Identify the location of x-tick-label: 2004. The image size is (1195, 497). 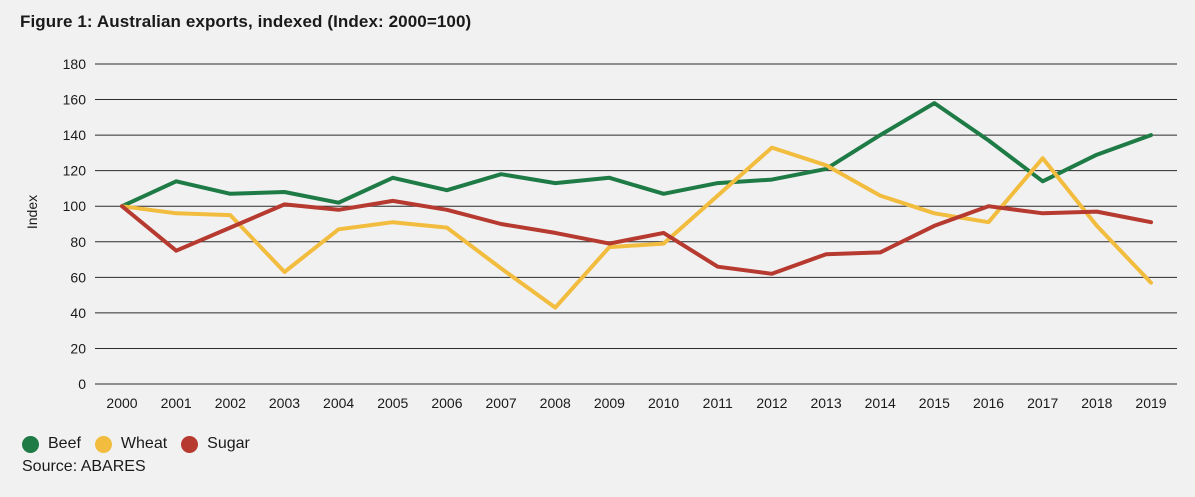
(338, 403).